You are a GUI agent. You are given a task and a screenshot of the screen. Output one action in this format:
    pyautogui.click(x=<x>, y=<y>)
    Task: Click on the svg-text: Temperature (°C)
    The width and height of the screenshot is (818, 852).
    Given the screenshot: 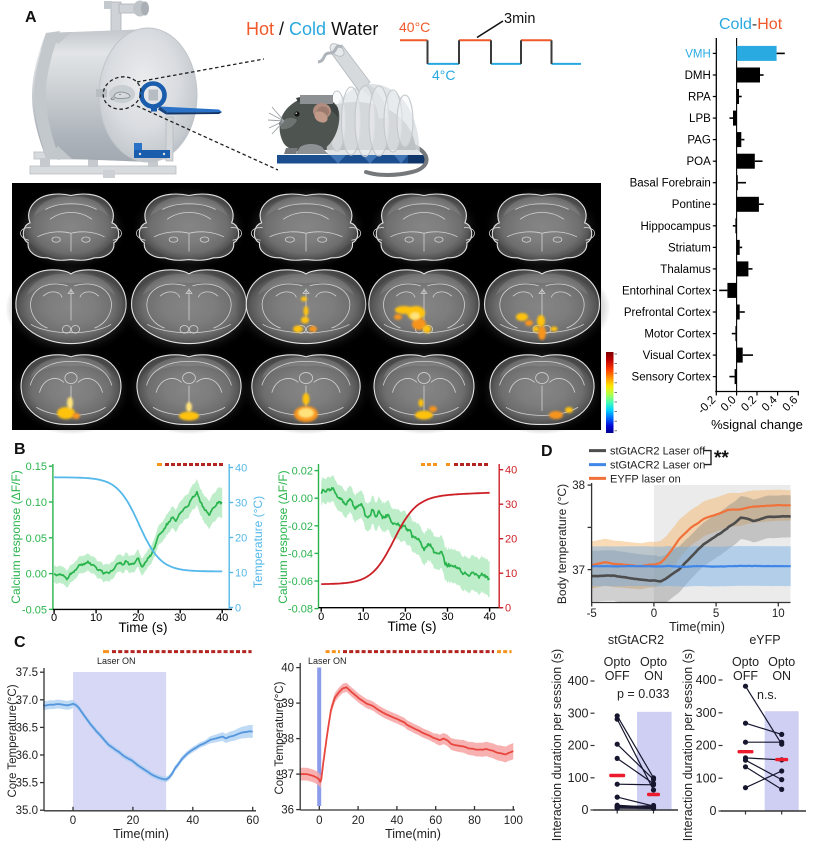 What is the action you would take?
    pyautogui.click(x=258, y=542)
    